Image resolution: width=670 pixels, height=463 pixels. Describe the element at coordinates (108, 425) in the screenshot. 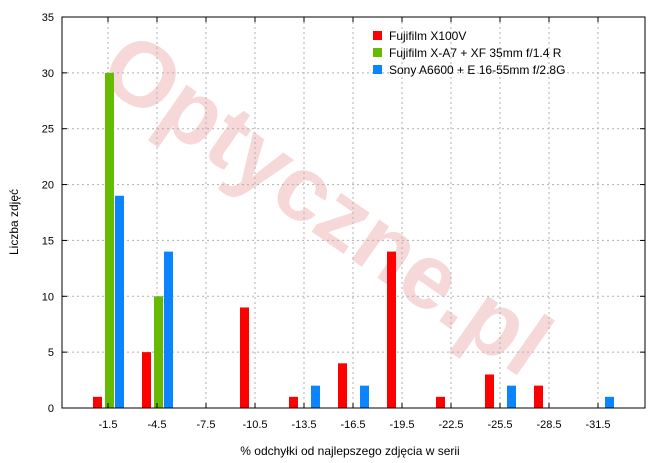

I see `x-tick-label: -1.5` at that location.